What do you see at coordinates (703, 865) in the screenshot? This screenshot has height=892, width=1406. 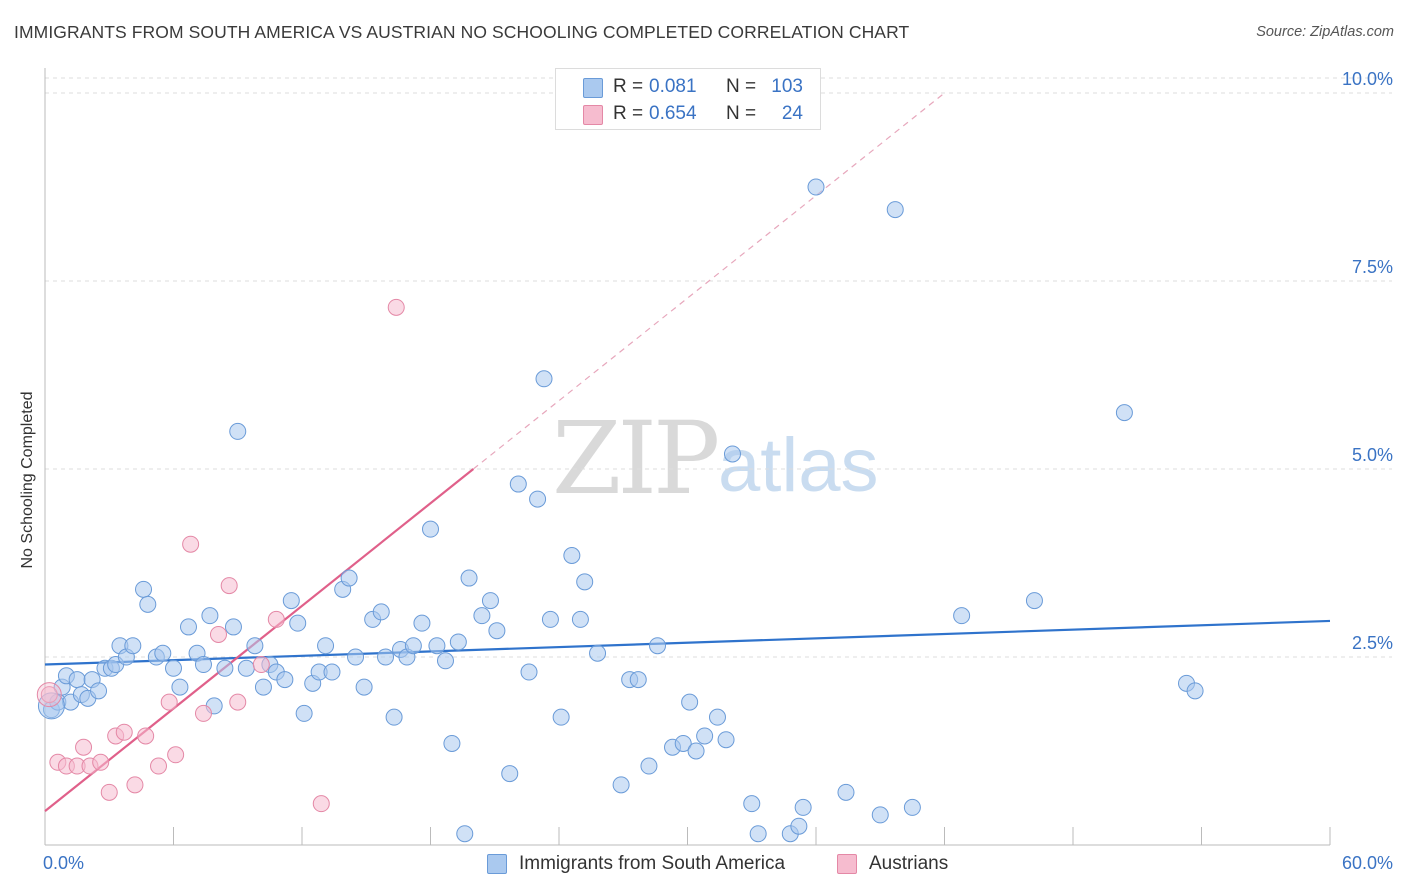 I see `legend-series: Immigrants from South America Austrians` at bounding box center [703, 865].